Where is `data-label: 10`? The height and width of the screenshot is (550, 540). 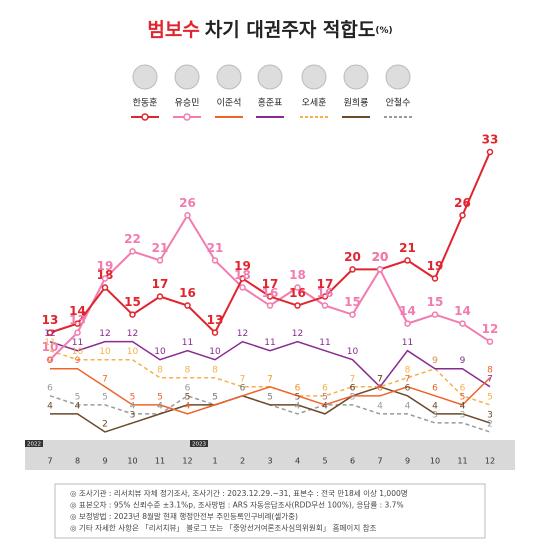 data-label: 10 is located at coordinates (50, 347).